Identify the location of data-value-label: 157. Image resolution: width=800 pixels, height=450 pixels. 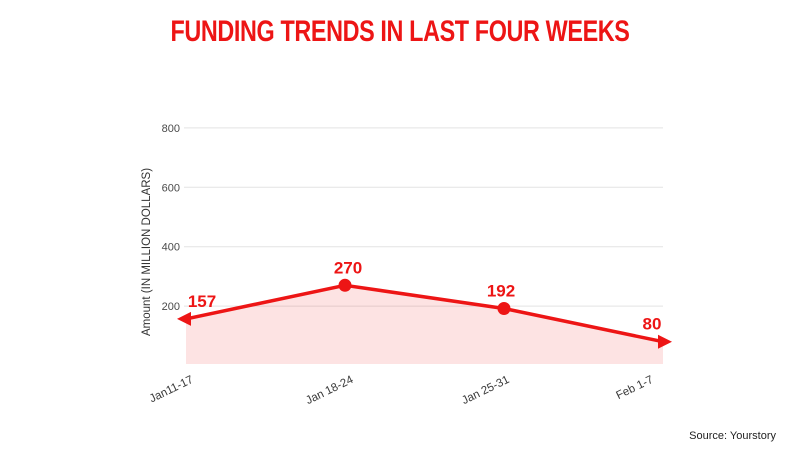
(202, 301).